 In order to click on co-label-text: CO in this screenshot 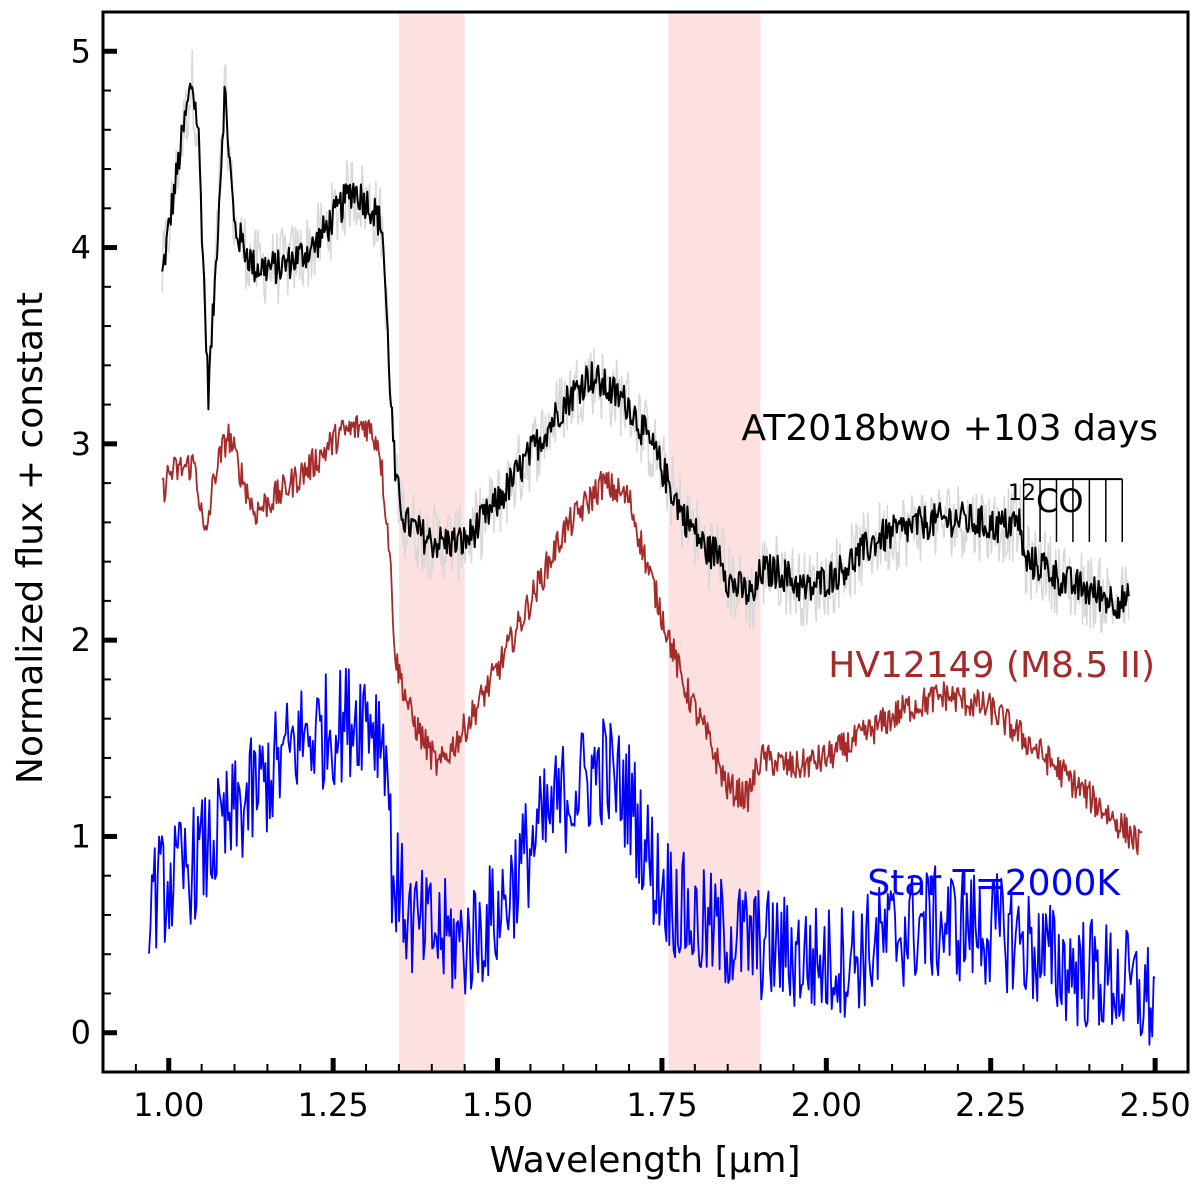, I will do `click(1060, 501)`.